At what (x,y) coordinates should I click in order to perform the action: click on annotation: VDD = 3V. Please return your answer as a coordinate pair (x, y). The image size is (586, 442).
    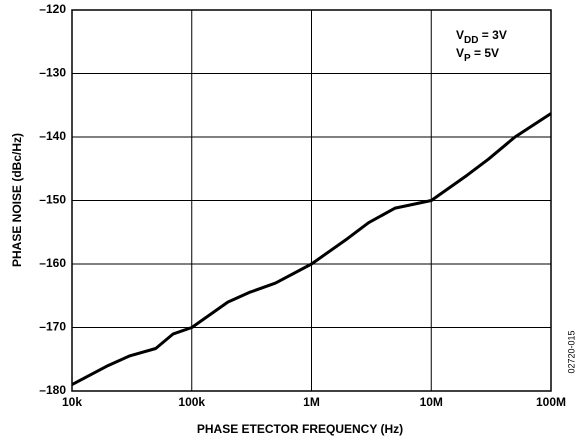
    Looking at the image, I should click on (481, 36).